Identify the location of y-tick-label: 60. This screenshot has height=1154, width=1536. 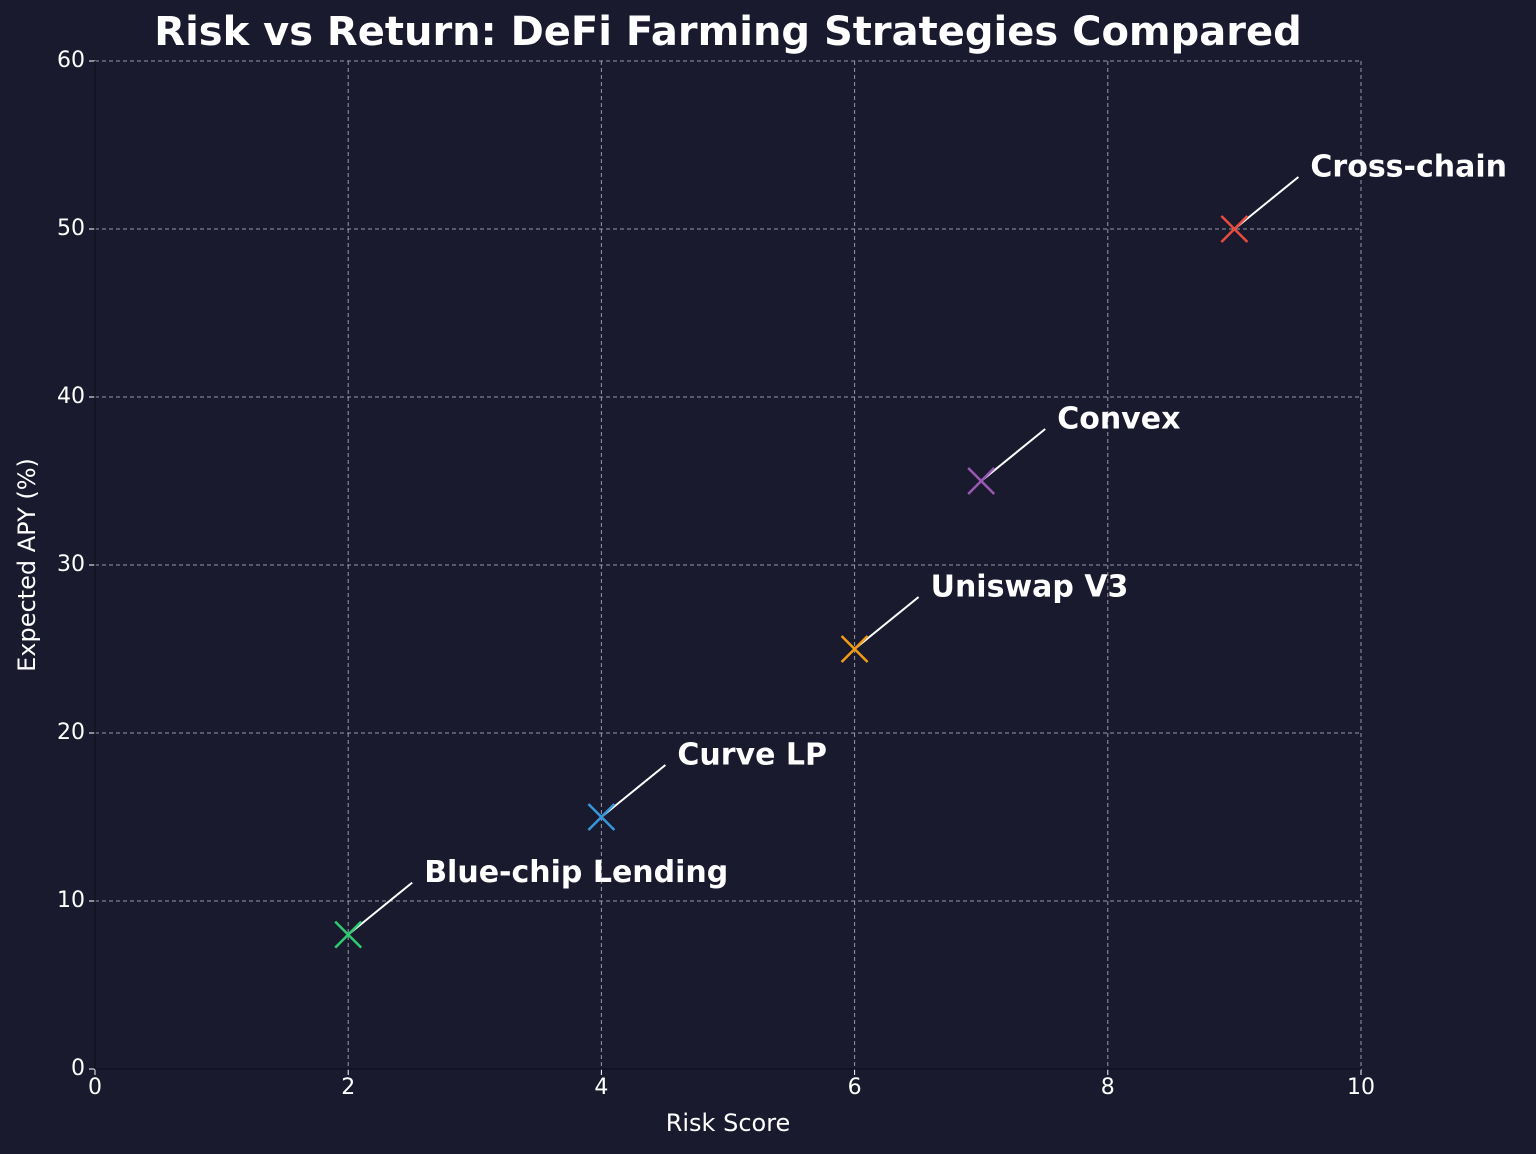
(71, 60).